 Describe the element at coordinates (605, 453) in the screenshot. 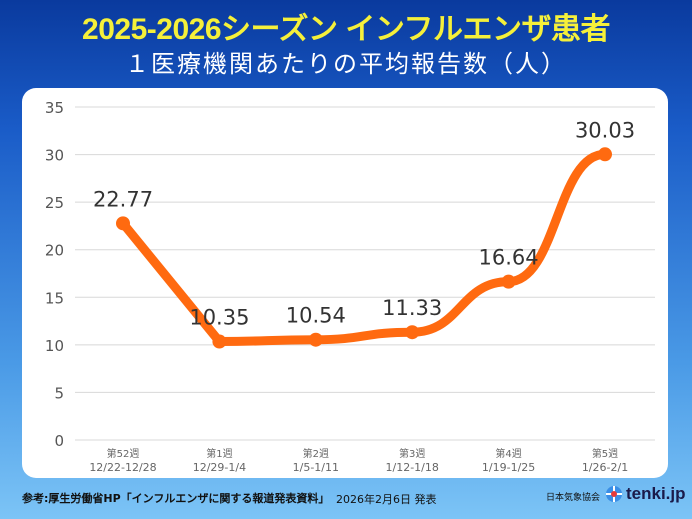

I see `x-tick-week: 第5週` at that location.